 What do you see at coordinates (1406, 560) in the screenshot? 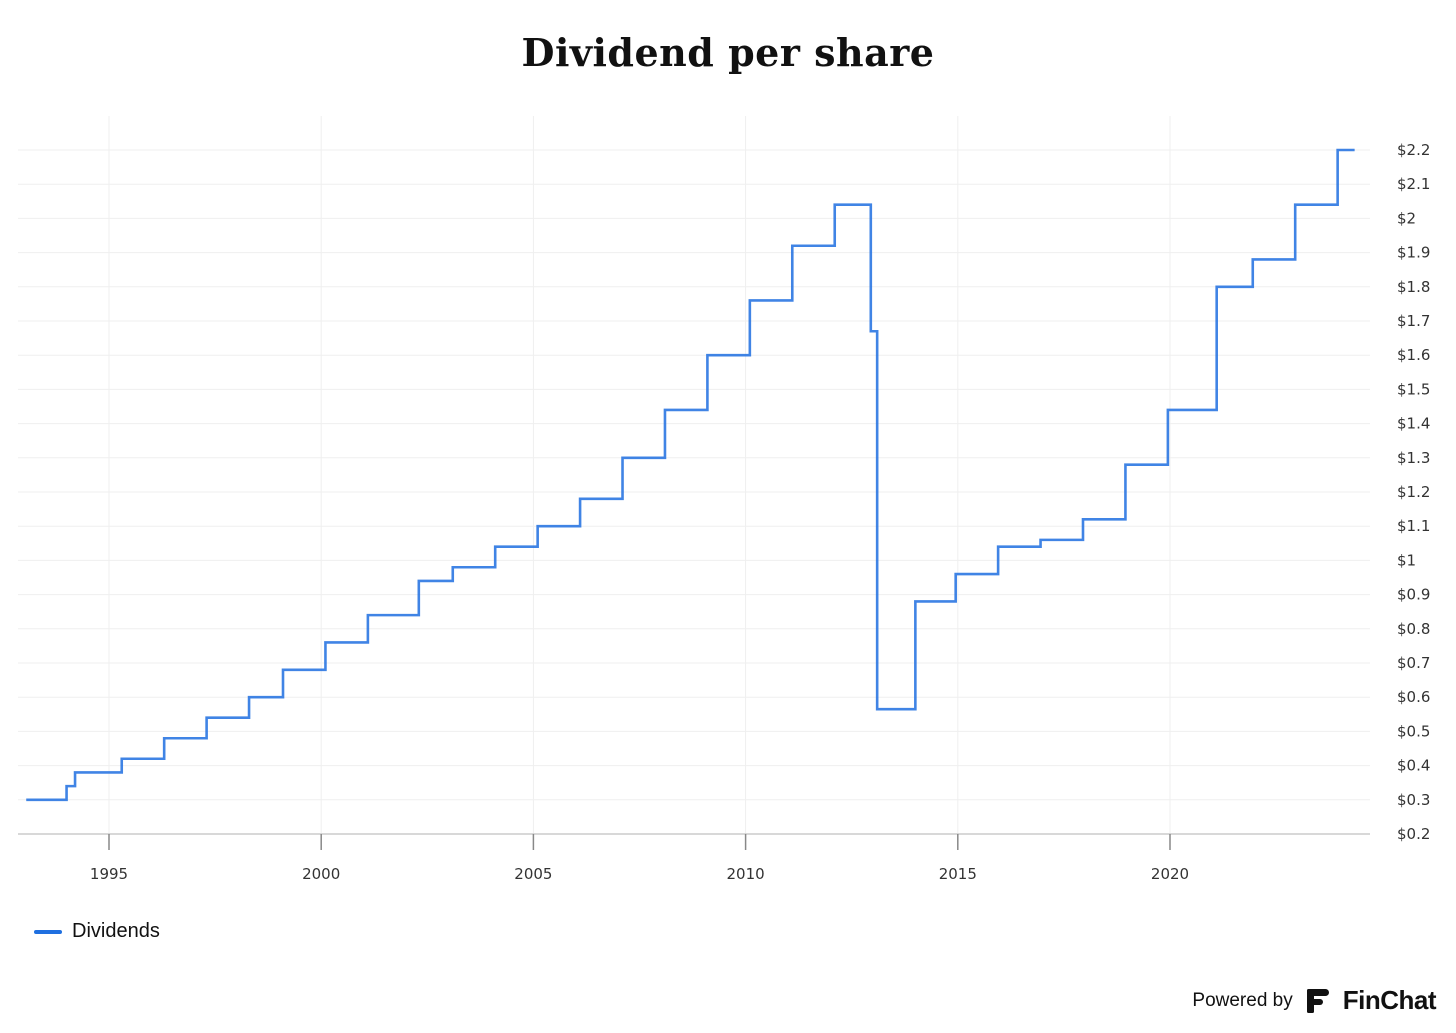
I see `y-tick-label: $1` at bounding box center [1406, 560].